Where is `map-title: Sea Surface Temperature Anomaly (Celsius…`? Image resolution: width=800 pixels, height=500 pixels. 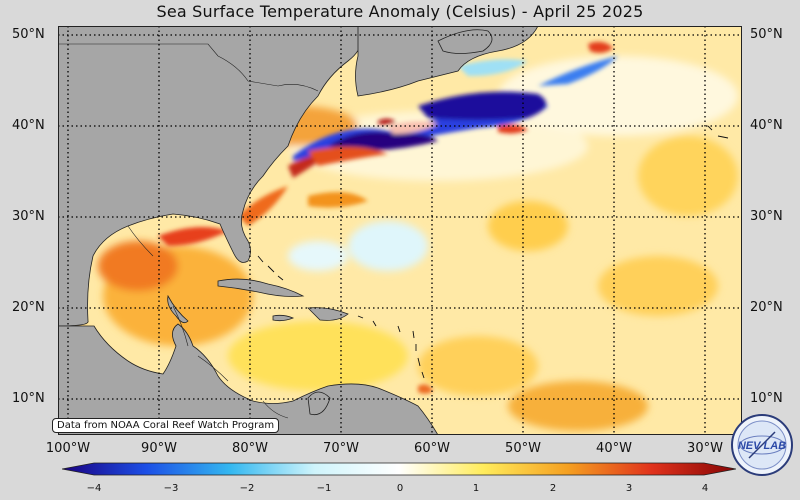 map-title: Sea Surface Temperature Anomaly (Celsius… is located at coordinates (400, 11).